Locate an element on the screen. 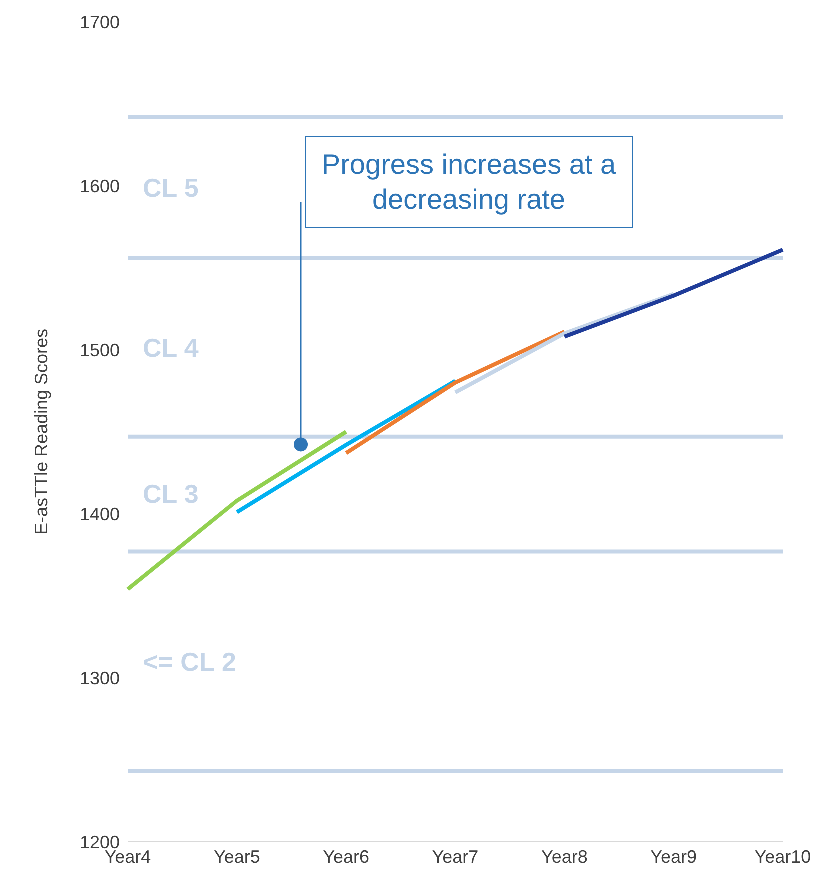 Image resolution: width=825 pixels, height=896 pixels. y-axis-title: E-asTTle Reading Scores is located at coordinates (41, 432).